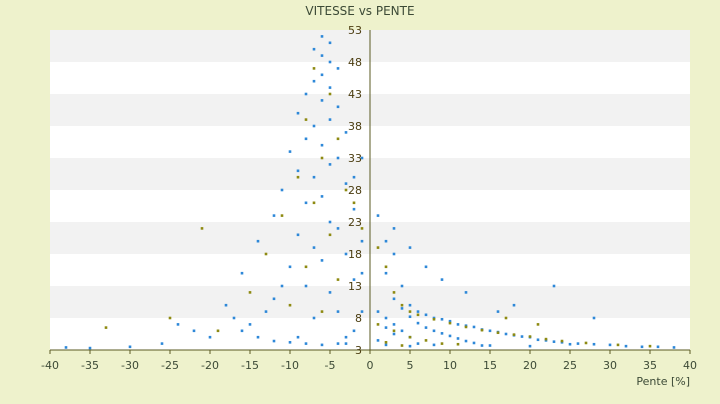 This screenshot has width=720, height=404. Describe the element at coordinates (130, 365) in the screenshot. I see `x-tick-label: -30` at that location.